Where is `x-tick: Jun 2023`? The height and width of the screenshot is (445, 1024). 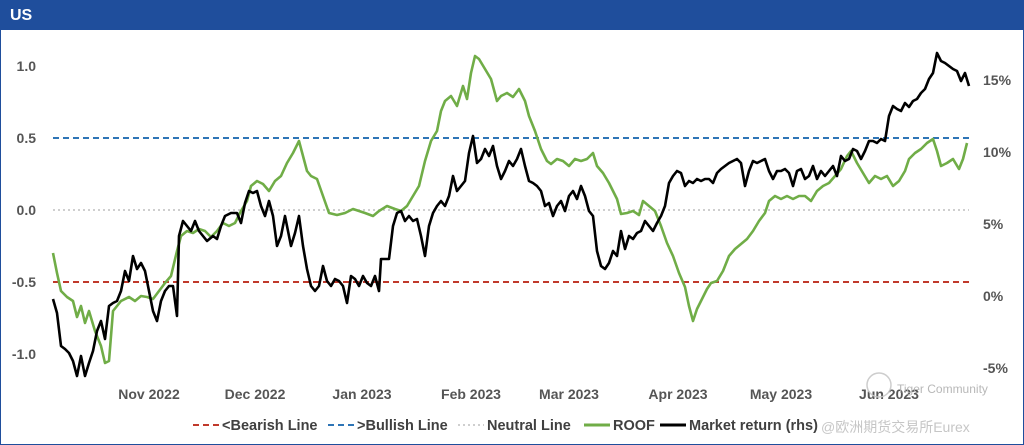 x-tick: Jun 2023 is located at coordinates (889, 394).